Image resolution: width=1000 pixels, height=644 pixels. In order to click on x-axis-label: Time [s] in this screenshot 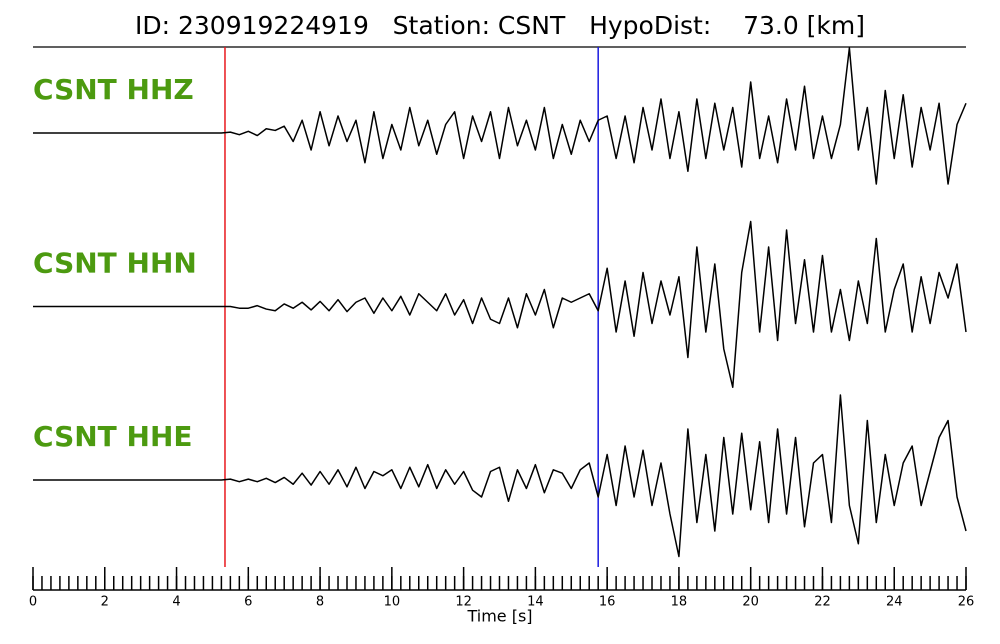, I will do `click(499, 616)`.